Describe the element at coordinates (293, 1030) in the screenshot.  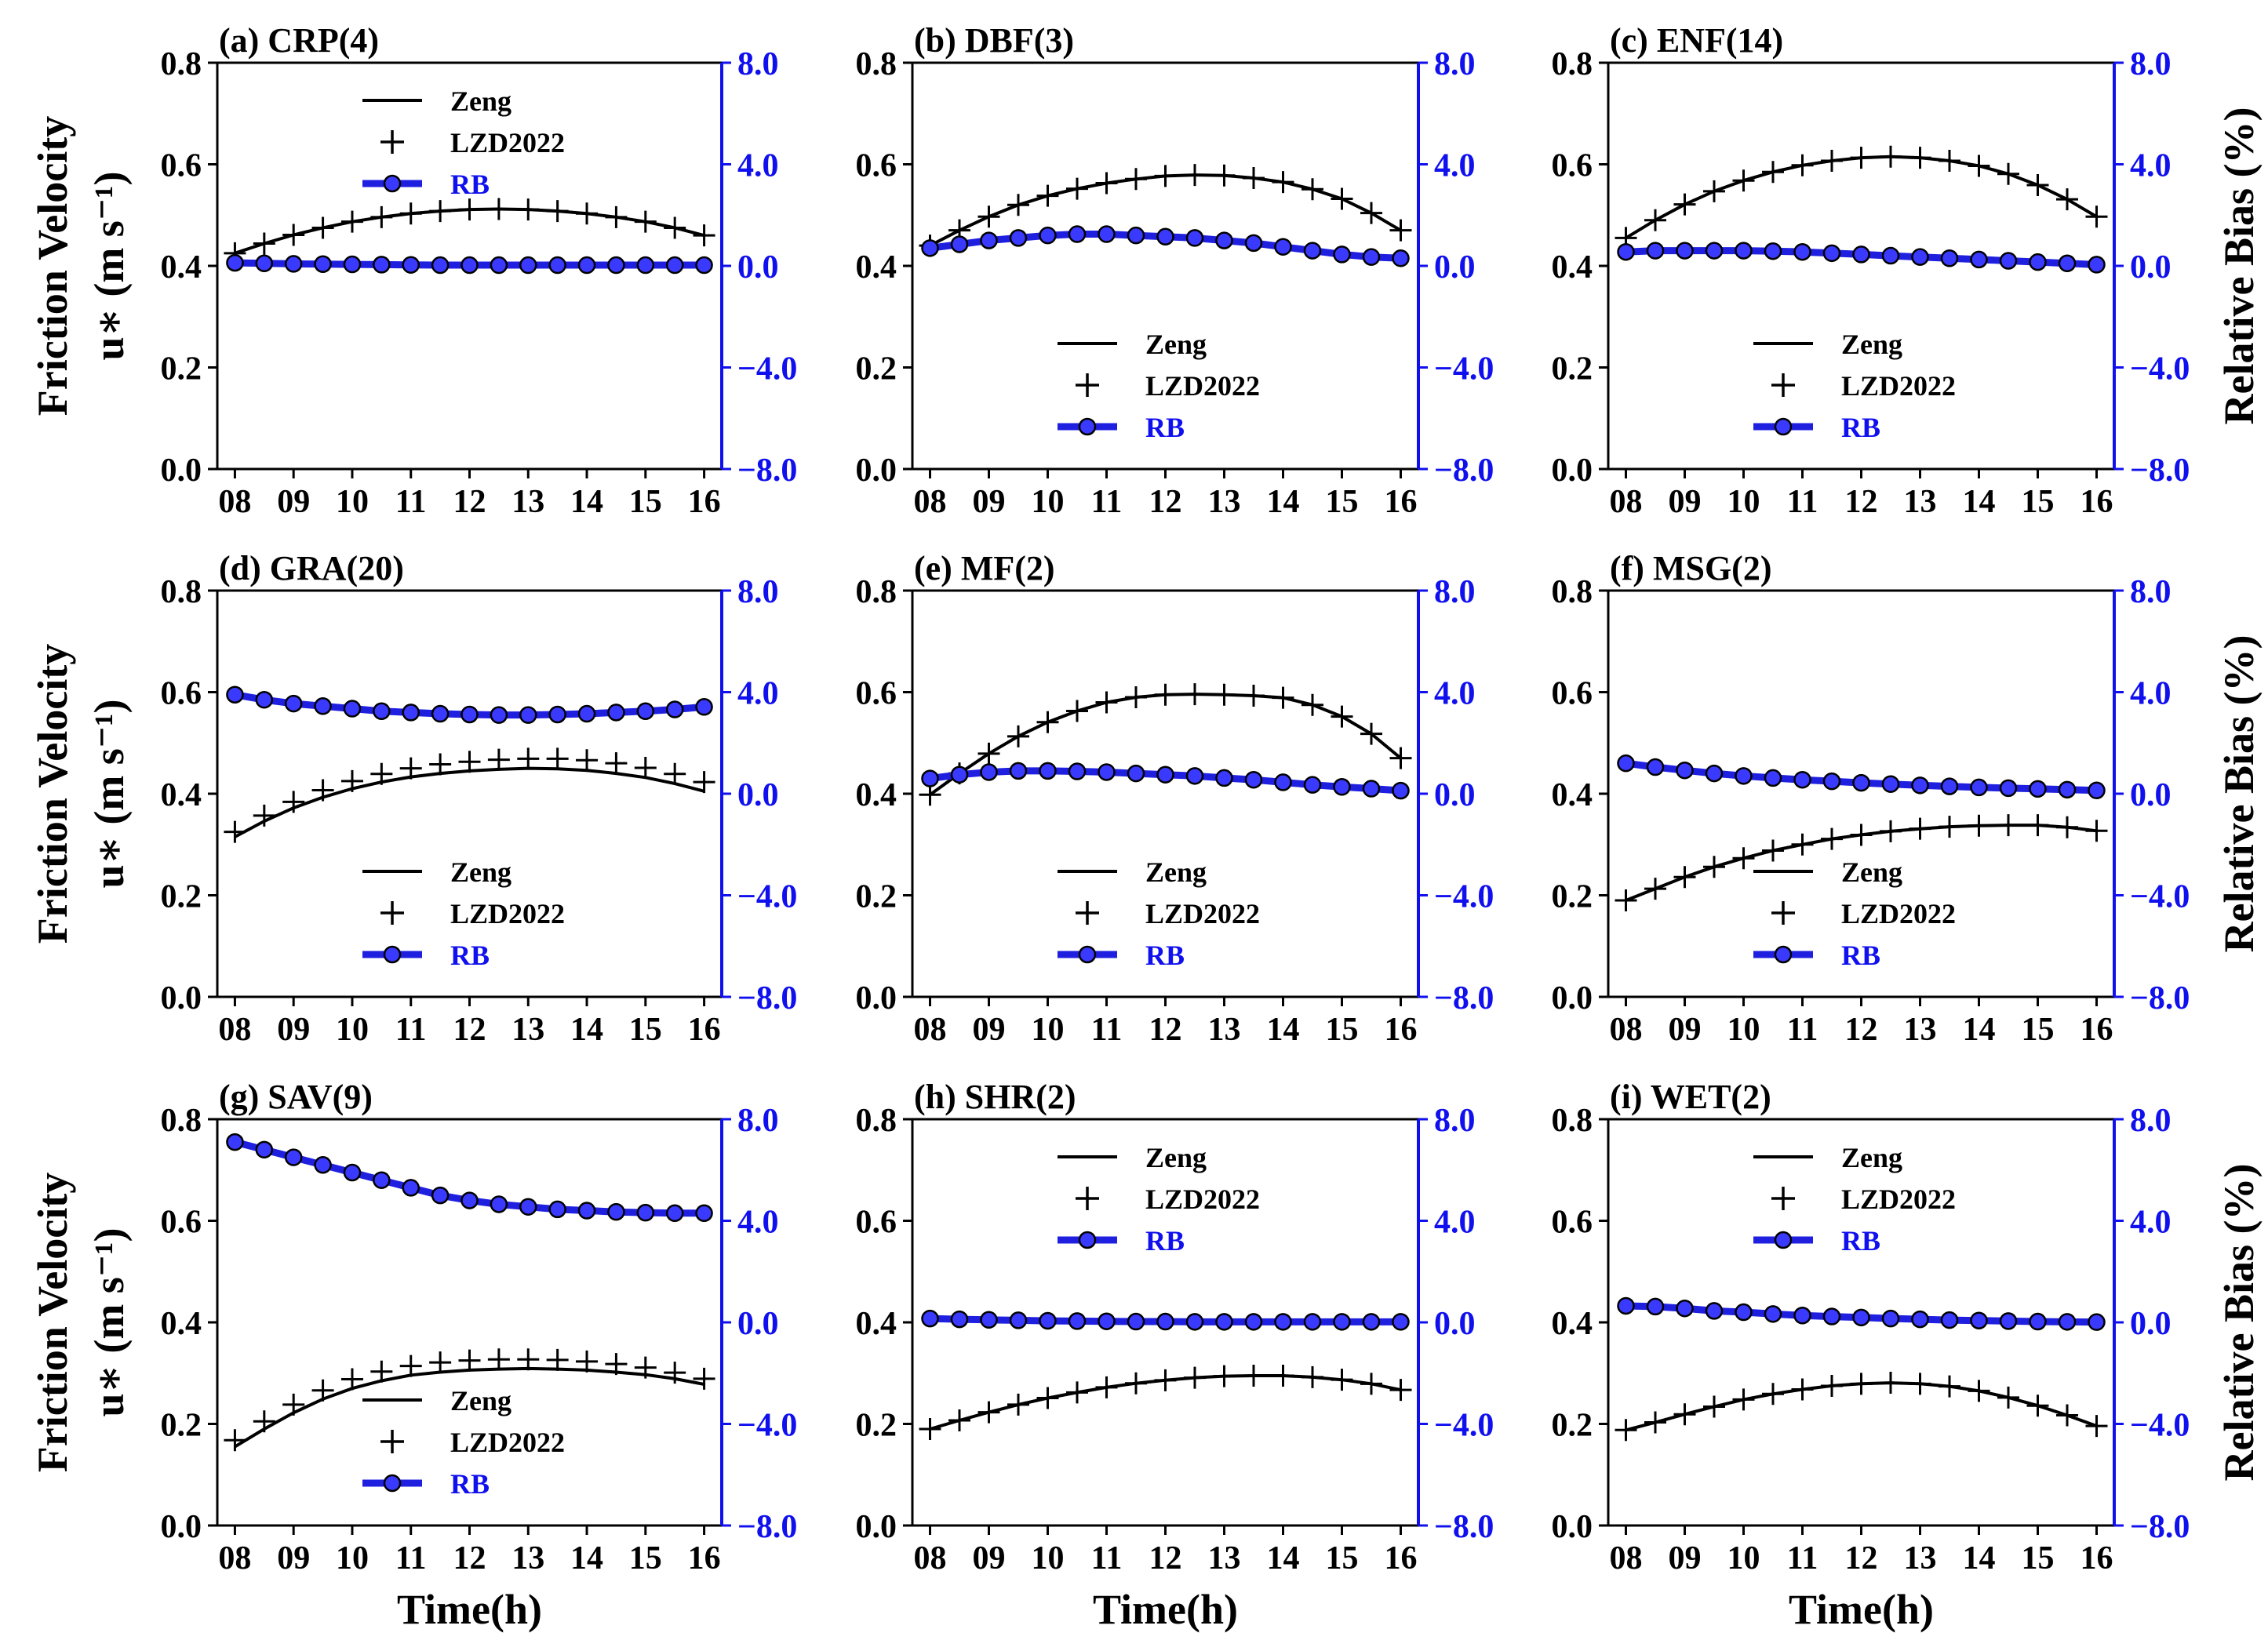
I see `x-tick-label: 09` at that location.